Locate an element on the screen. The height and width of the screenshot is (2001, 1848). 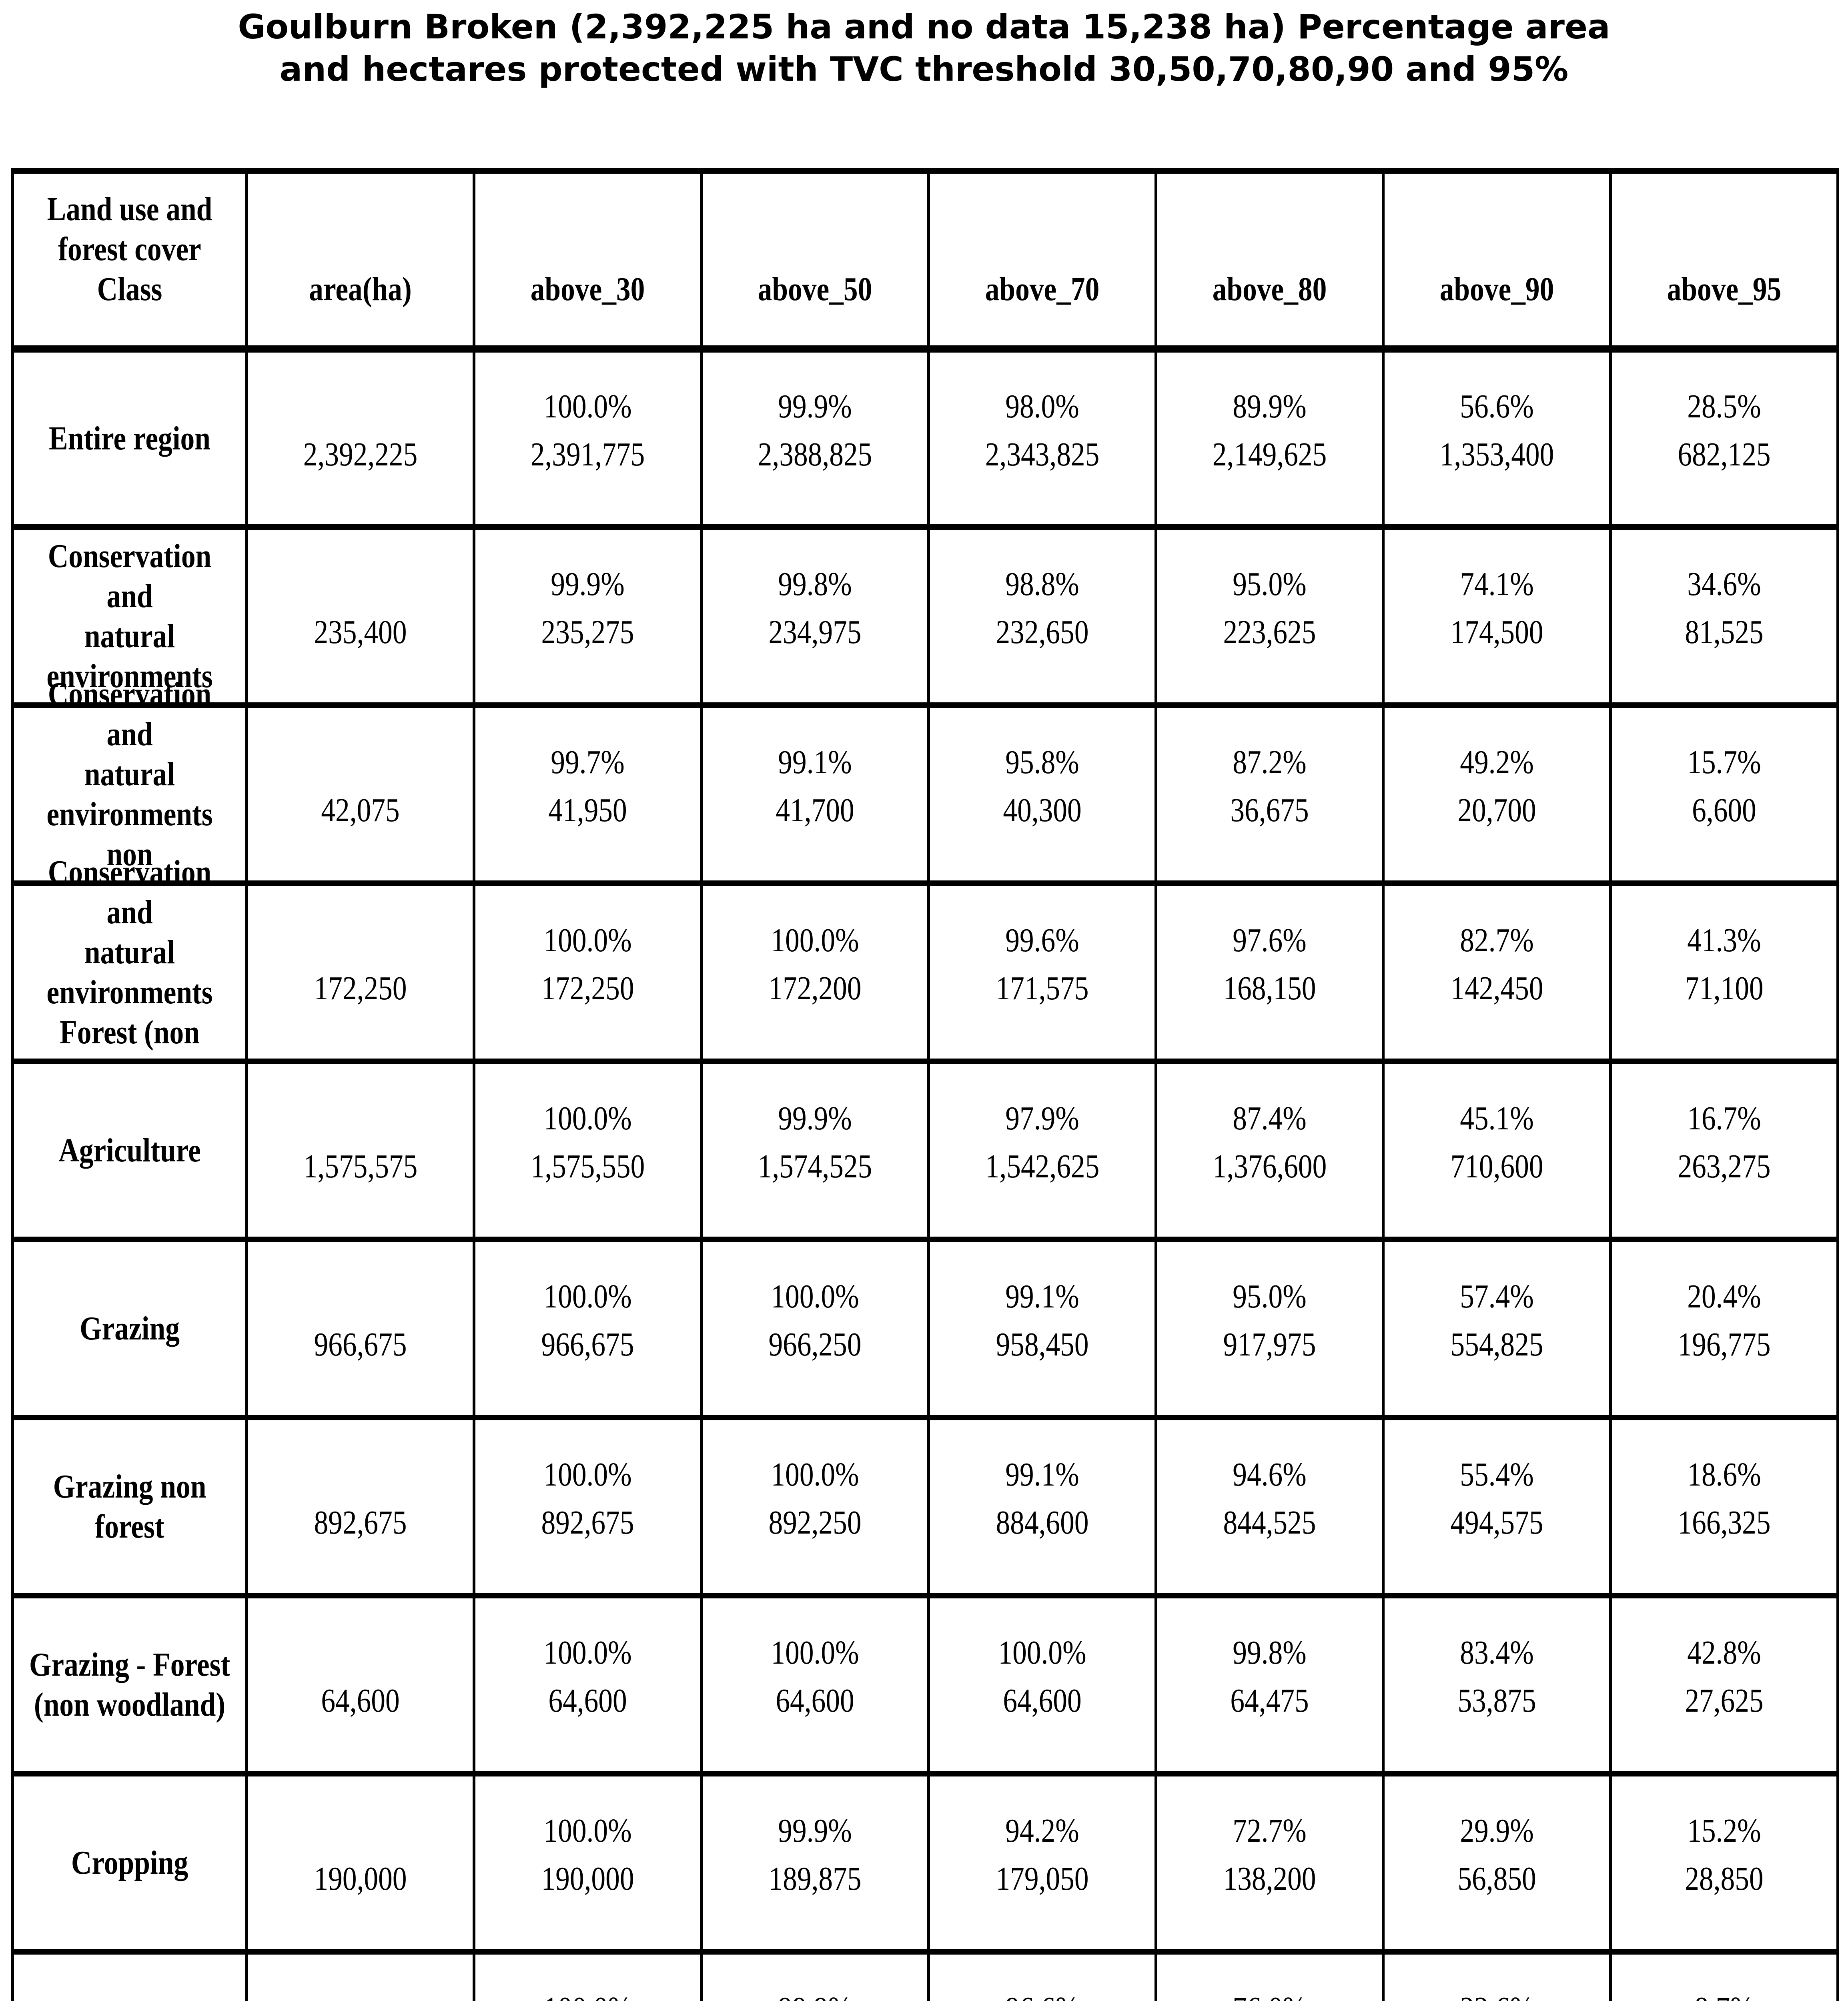
row-label-cell: Irrigation is located at coordinates (129, 1975).